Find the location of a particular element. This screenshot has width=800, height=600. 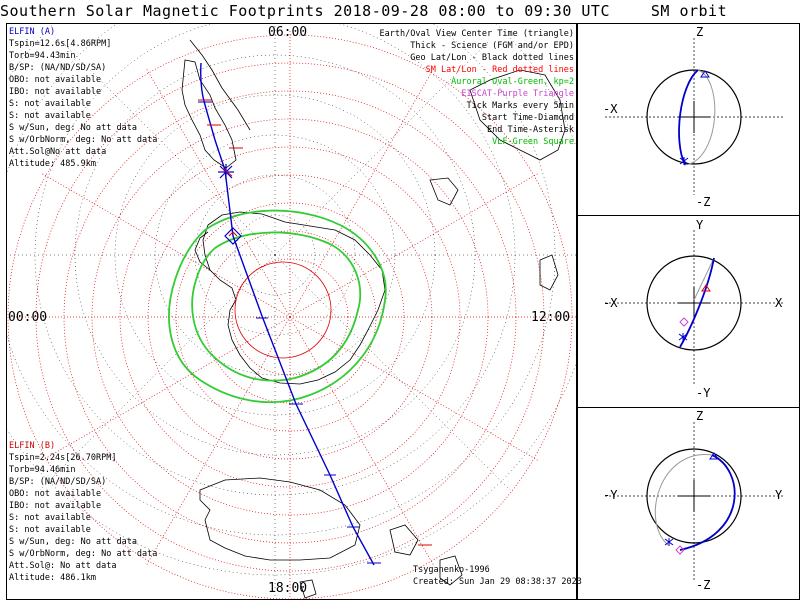

elfin-b-line: OBO: not available is located at coordinates (55, 494).